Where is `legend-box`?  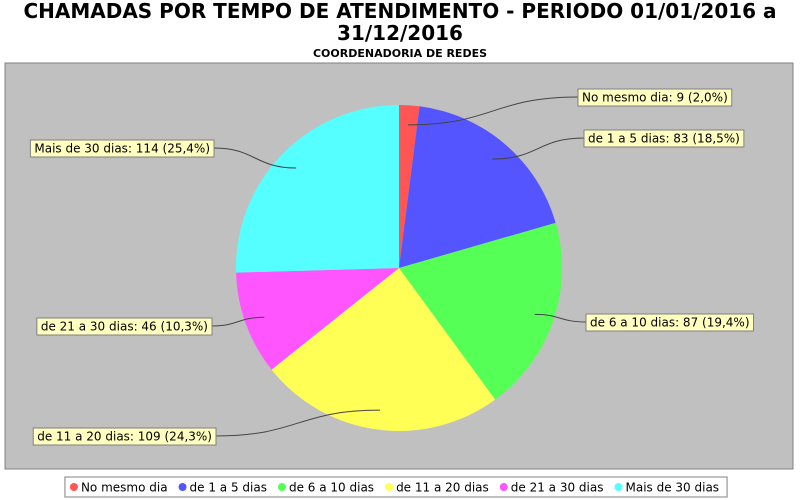 legend-box is located at coordinates (396, 487).